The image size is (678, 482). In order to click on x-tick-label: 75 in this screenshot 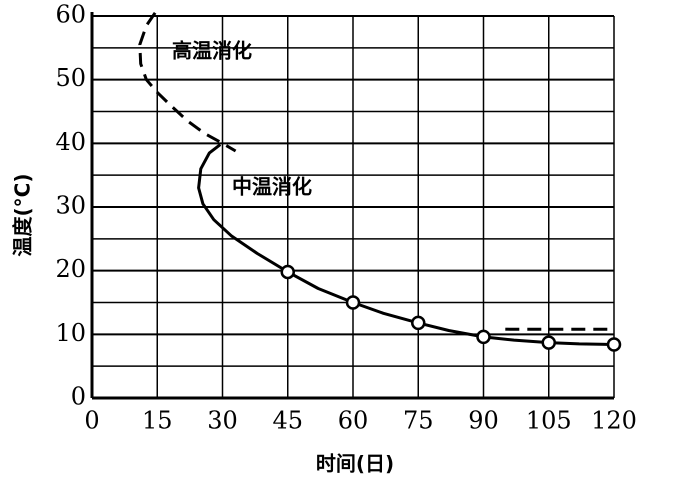, I will do `click(418, 421)`.